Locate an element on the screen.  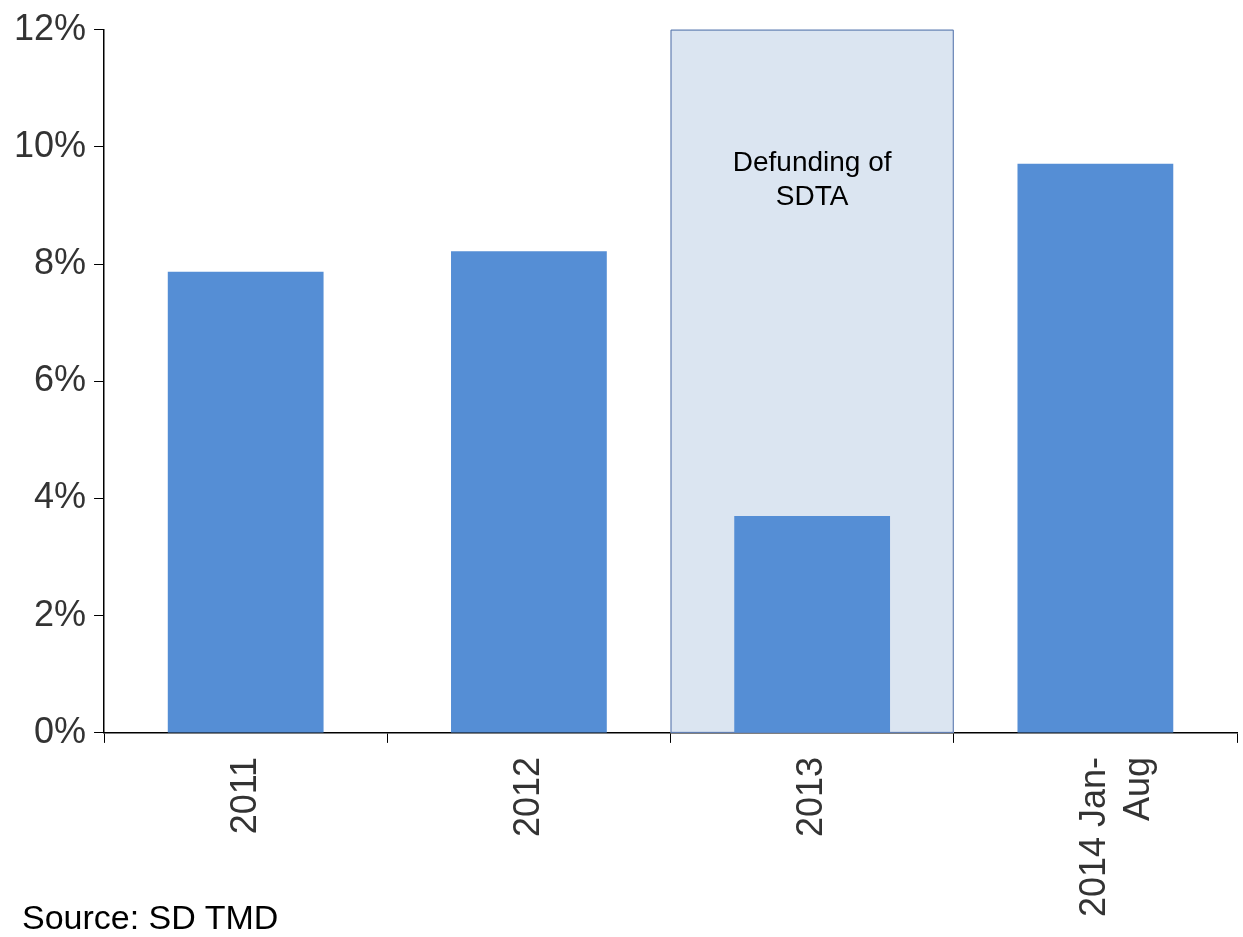
x-tick-label: 2014 Jan-Aug is located at coordinates (1114, 837).